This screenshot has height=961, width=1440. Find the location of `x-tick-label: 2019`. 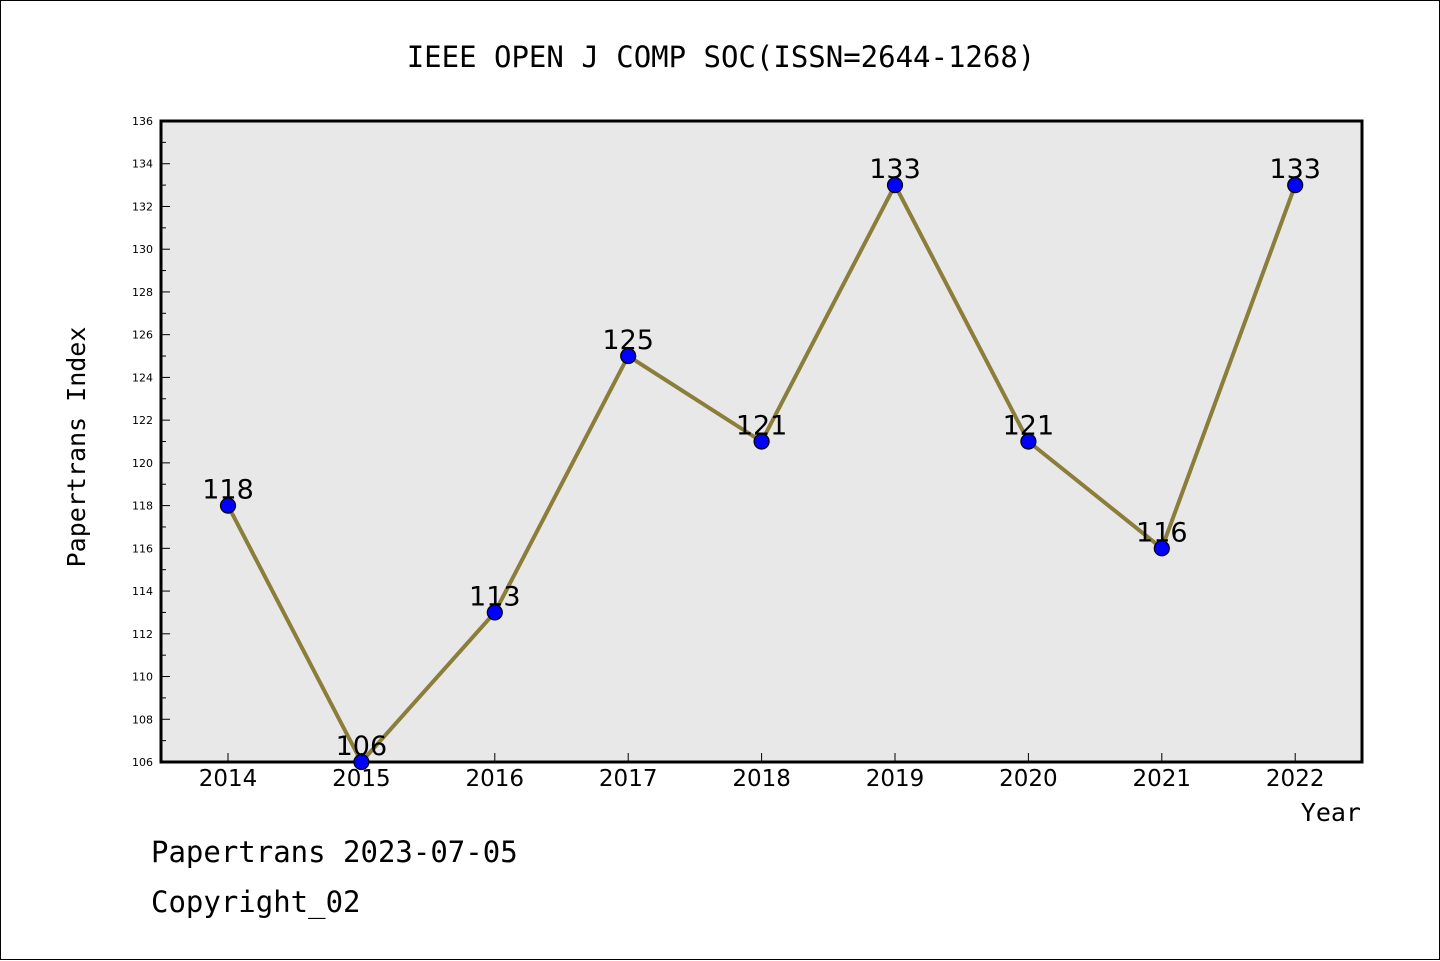

x-tick-label: 2019 is located at coordinates (895, 779).